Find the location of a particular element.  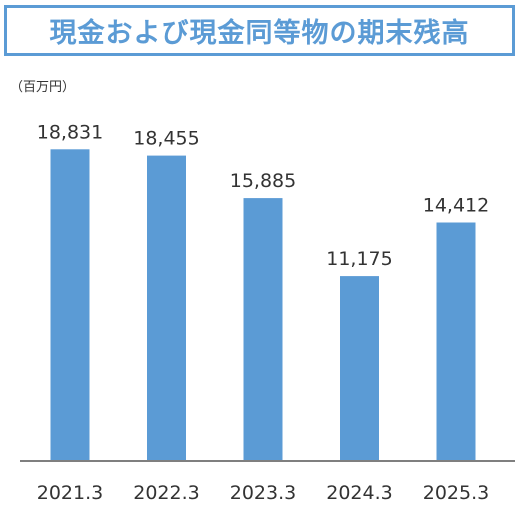

x-tick-label-2025.3: 2025.3 is located at coordinates (456, 493).